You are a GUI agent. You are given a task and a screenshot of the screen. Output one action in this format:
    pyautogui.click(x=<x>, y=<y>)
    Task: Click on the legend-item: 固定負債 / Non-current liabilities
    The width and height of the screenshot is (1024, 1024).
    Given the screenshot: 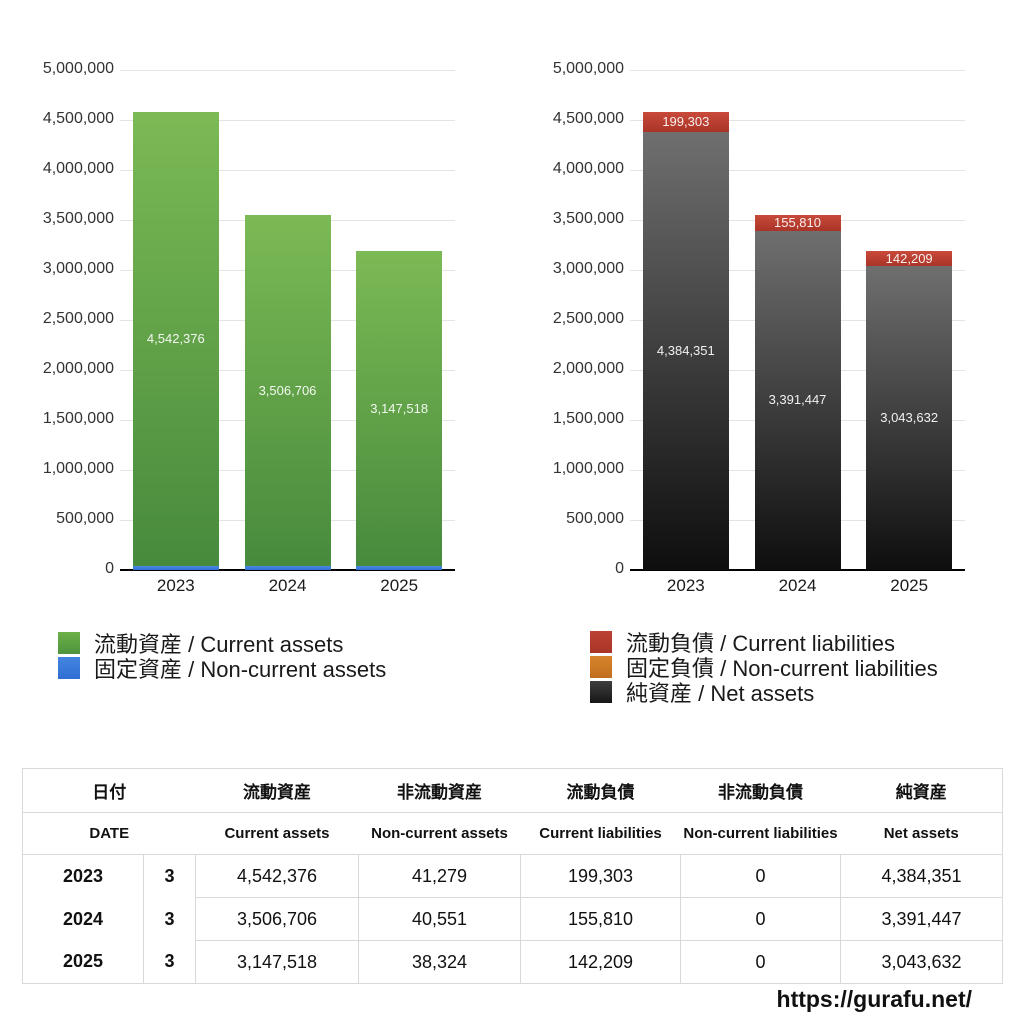 What is the action you would take?
    pyautogui.click(x=764, y=667)
    